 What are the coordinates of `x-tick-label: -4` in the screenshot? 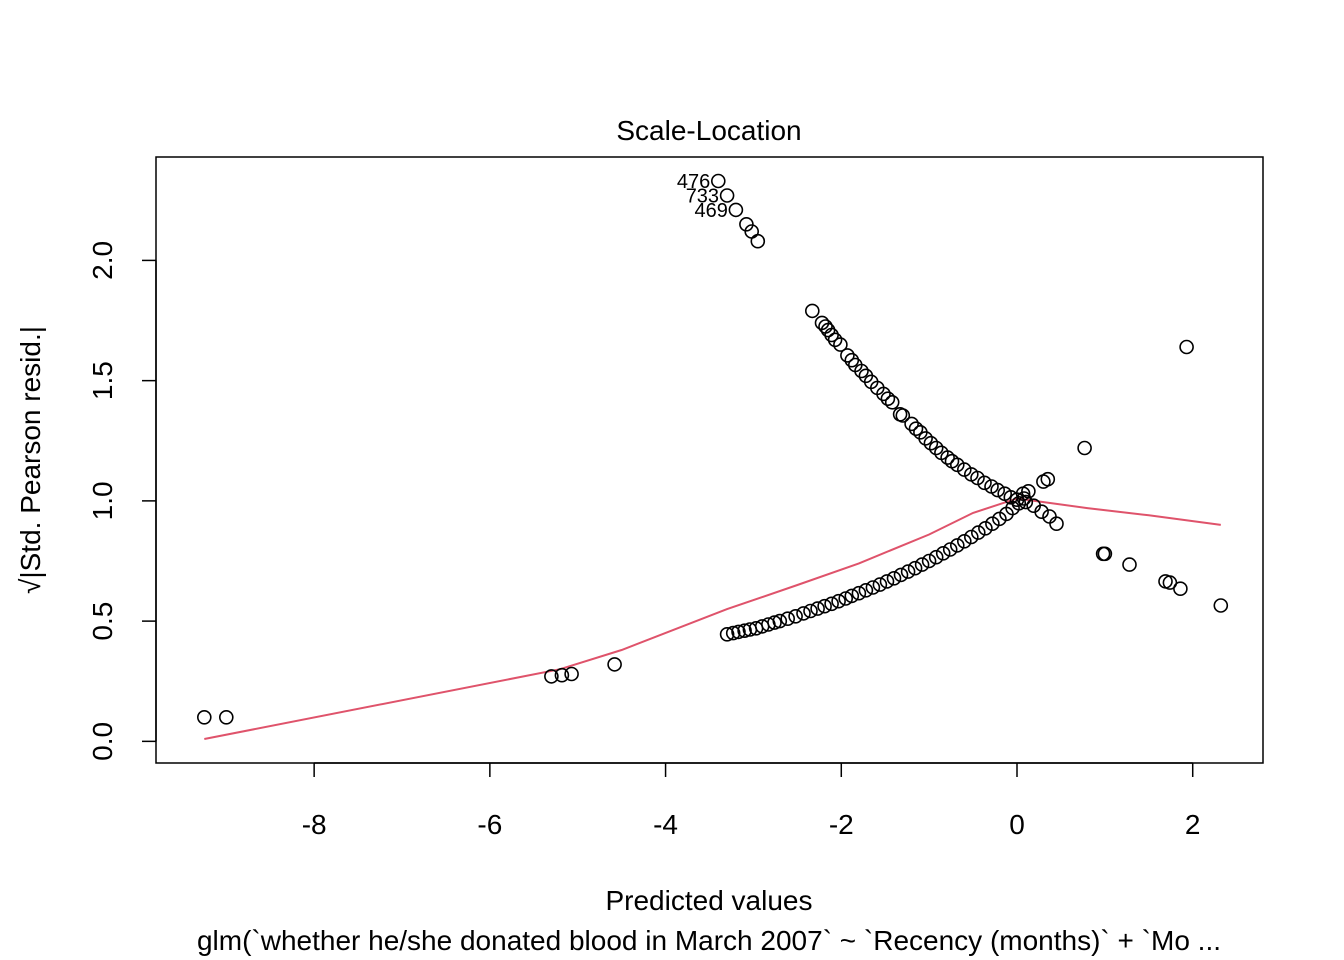 It's located at (665, 824).